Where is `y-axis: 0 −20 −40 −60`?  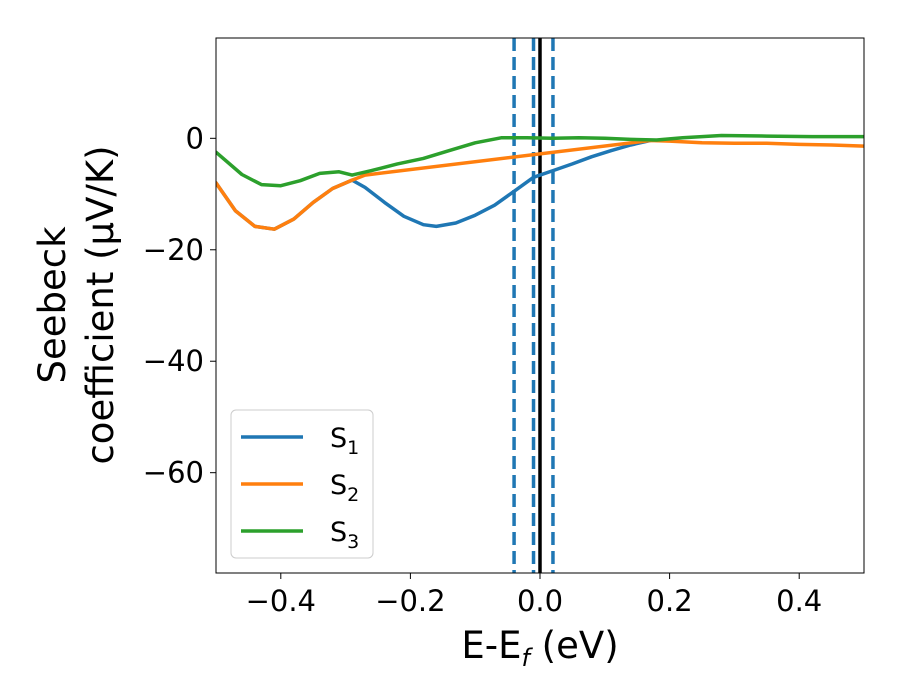
y-axis: 0 −20 −40 −60 is located at coordinates (179, 305).